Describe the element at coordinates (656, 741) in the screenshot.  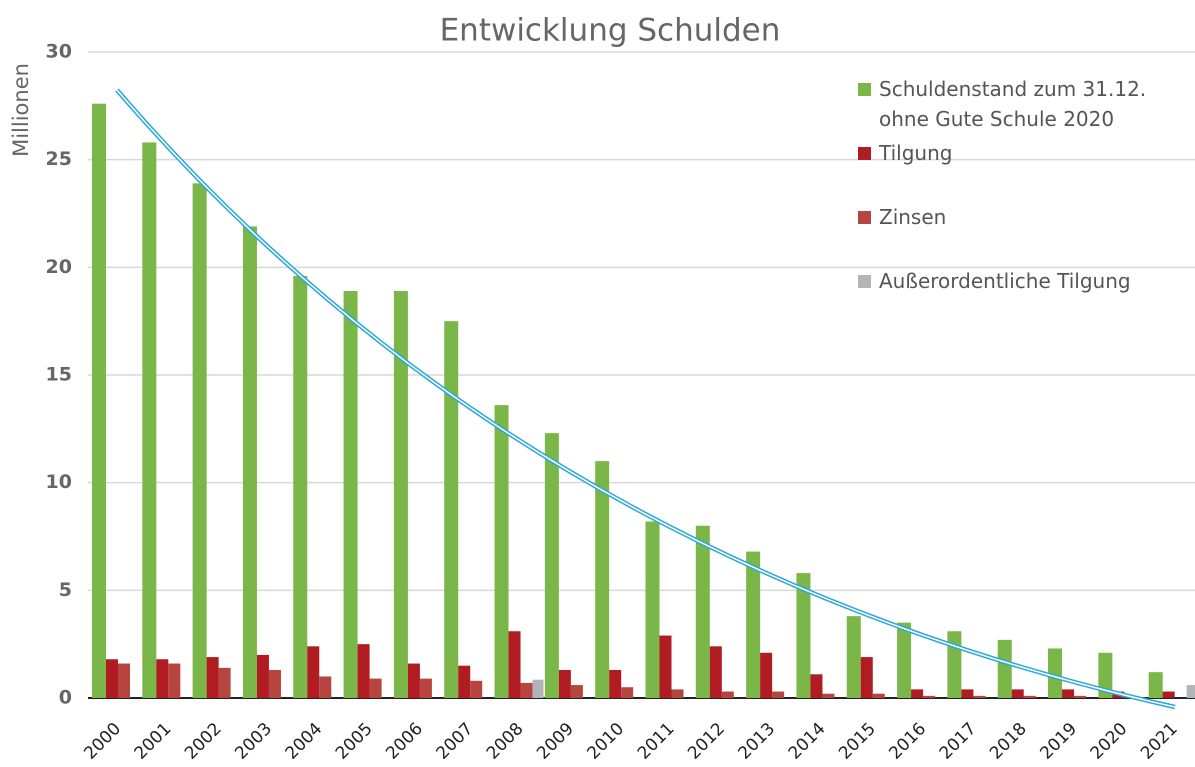
I see `x-tick-label: 2011` at that location.